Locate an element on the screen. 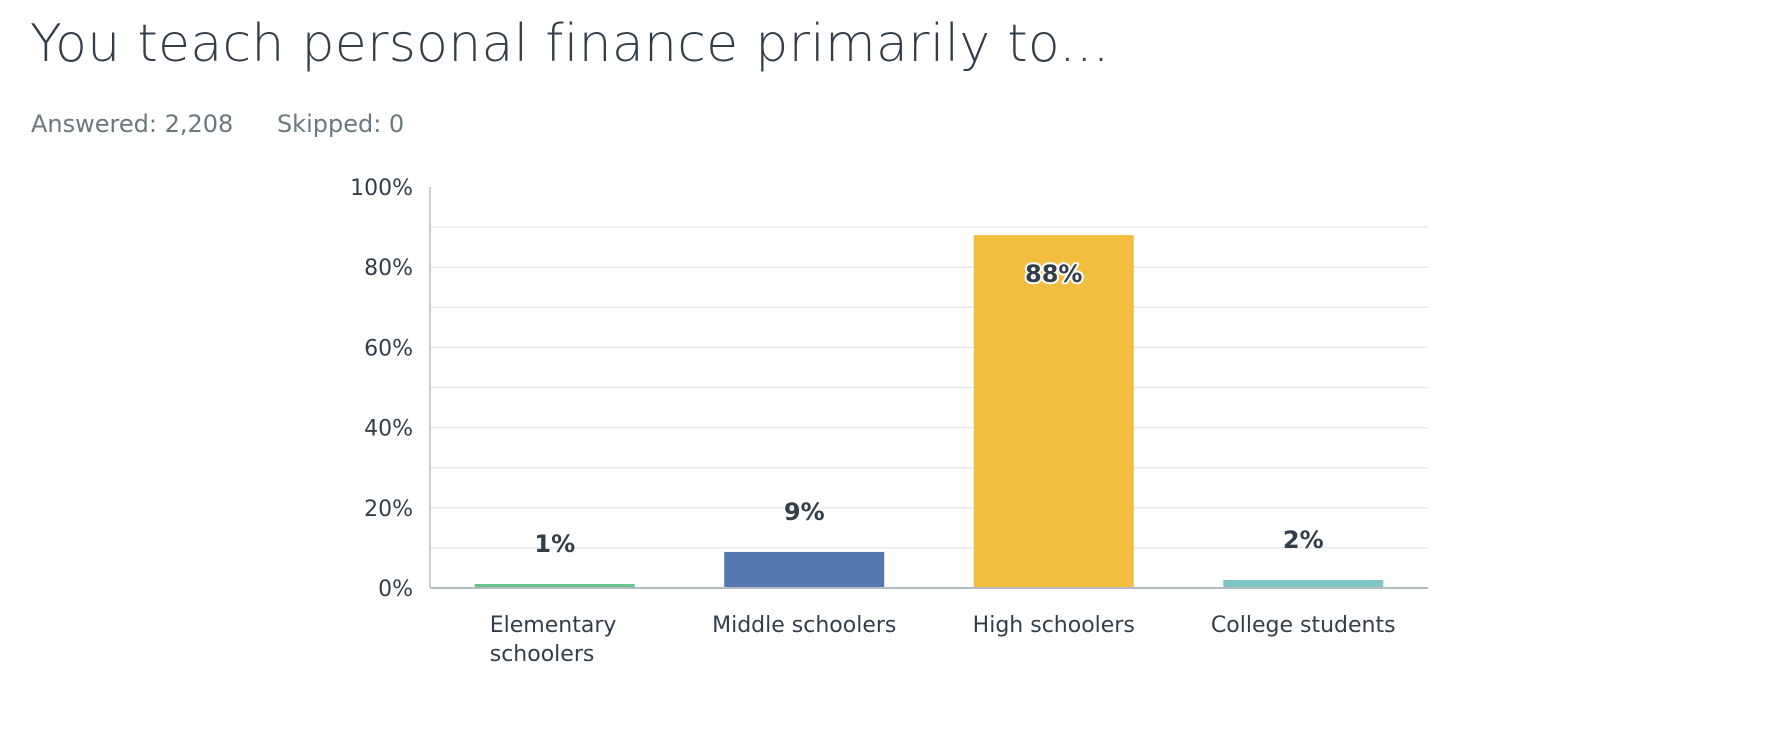 The width and height of the screenshot is (1788, 738). response-stats: Answered: 2,208 Skipped: 0 is located at coordinates (217, 124).